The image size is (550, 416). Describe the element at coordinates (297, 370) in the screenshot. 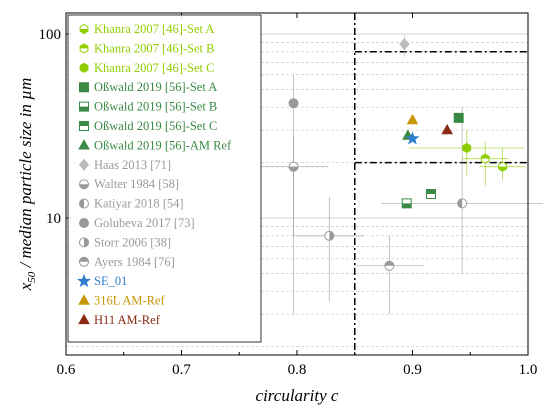

I see `x-tick-label: 0.8` at that location.